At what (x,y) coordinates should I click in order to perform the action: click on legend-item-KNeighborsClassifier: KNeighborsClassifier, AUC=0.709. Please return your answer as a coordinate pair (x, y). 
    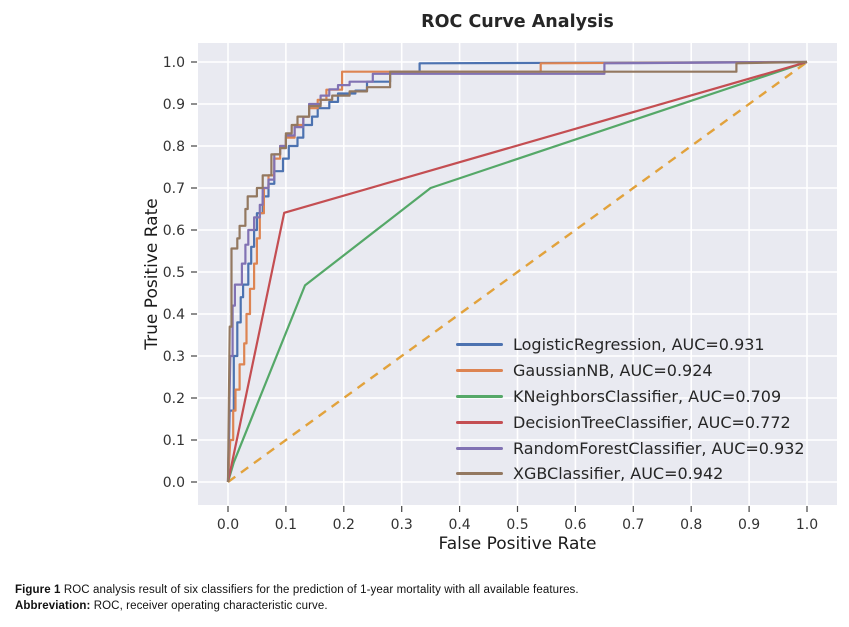
    Looking at the image, I should click on (630, 397).